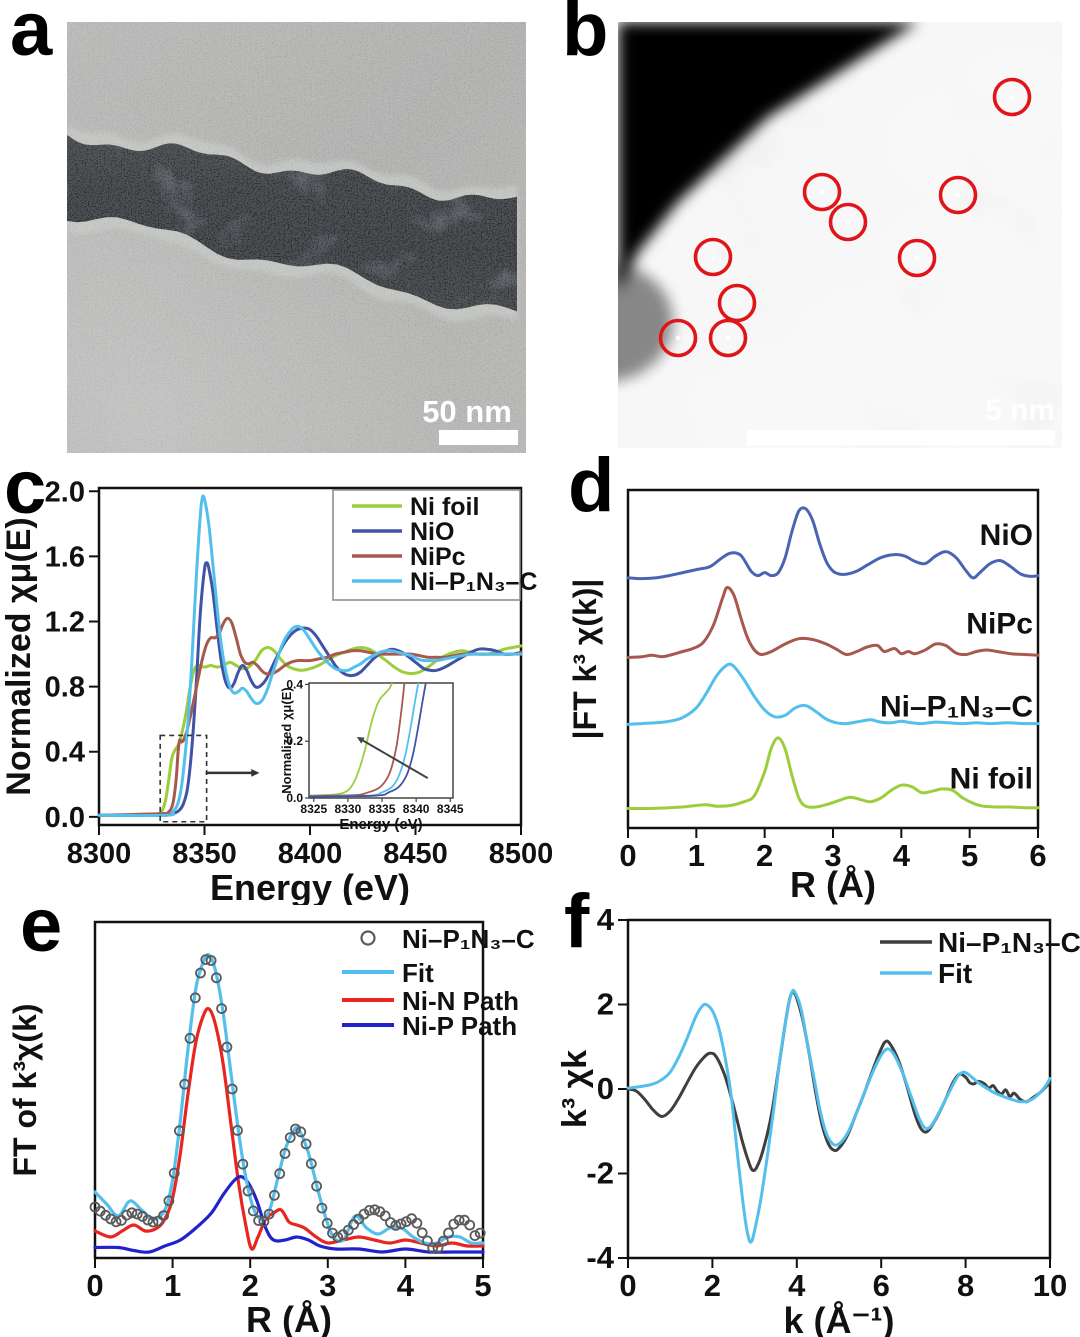 This screenshot has height=1337, width=1080. What do you see at coordinates (294, 684) in the screenshot?
I see `svg-text: 0.4` at bounding box center [294, 684].